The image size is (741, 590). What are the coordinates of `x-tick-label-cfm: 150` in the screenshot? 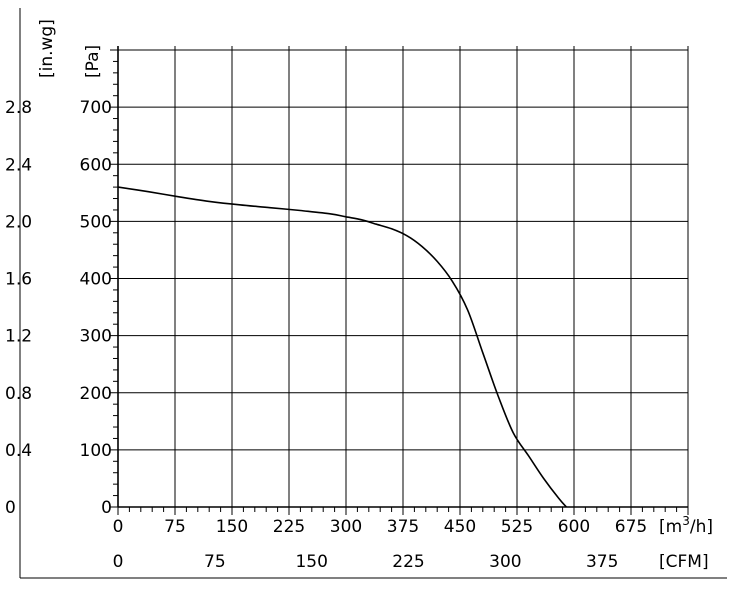 It's located at (311, 562).